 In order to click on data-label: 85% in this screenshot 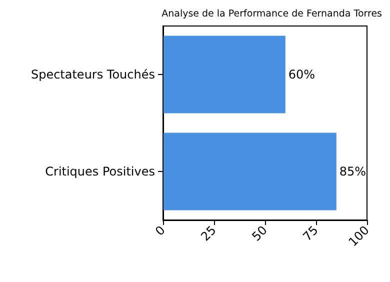, I will do `click(352, 171)`.